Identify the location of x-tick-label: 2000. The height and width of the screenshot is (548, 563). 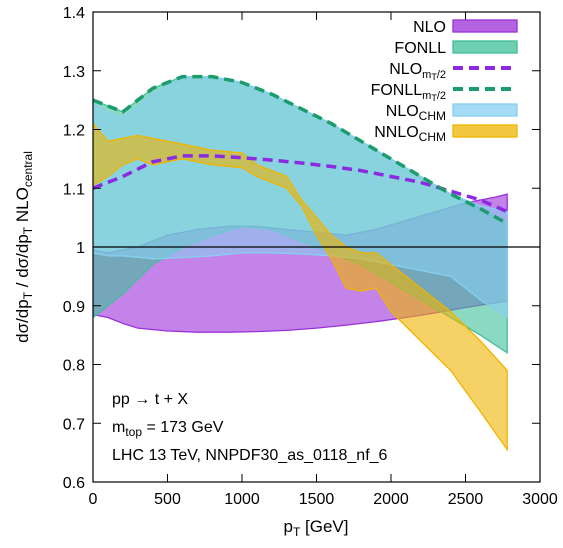
(391, 499).